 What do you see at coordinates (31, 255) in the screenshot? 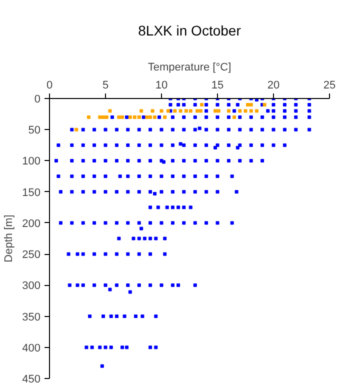
I see `y-tick-label: 250` at bounding box center [31, 255].